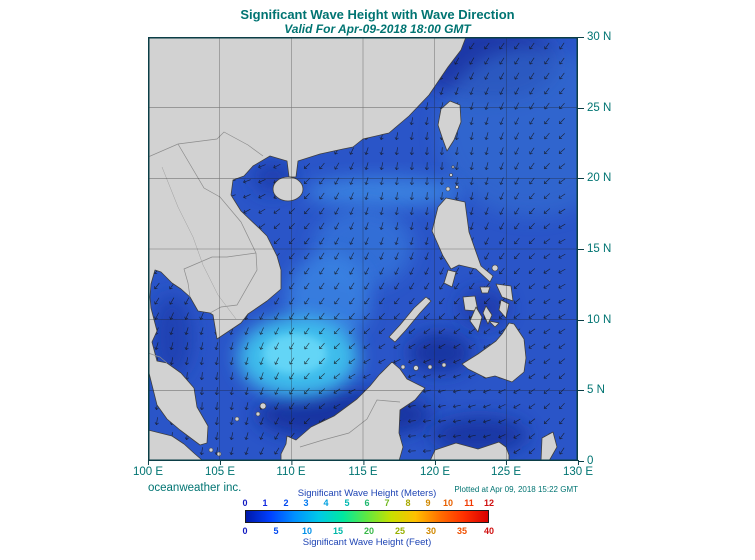 This screenshot has width=755, height=560. What do you see at coordinates (585, 461) in the screenshot?
I see `y-tick-label: 0` at bounding box center [585, 461].